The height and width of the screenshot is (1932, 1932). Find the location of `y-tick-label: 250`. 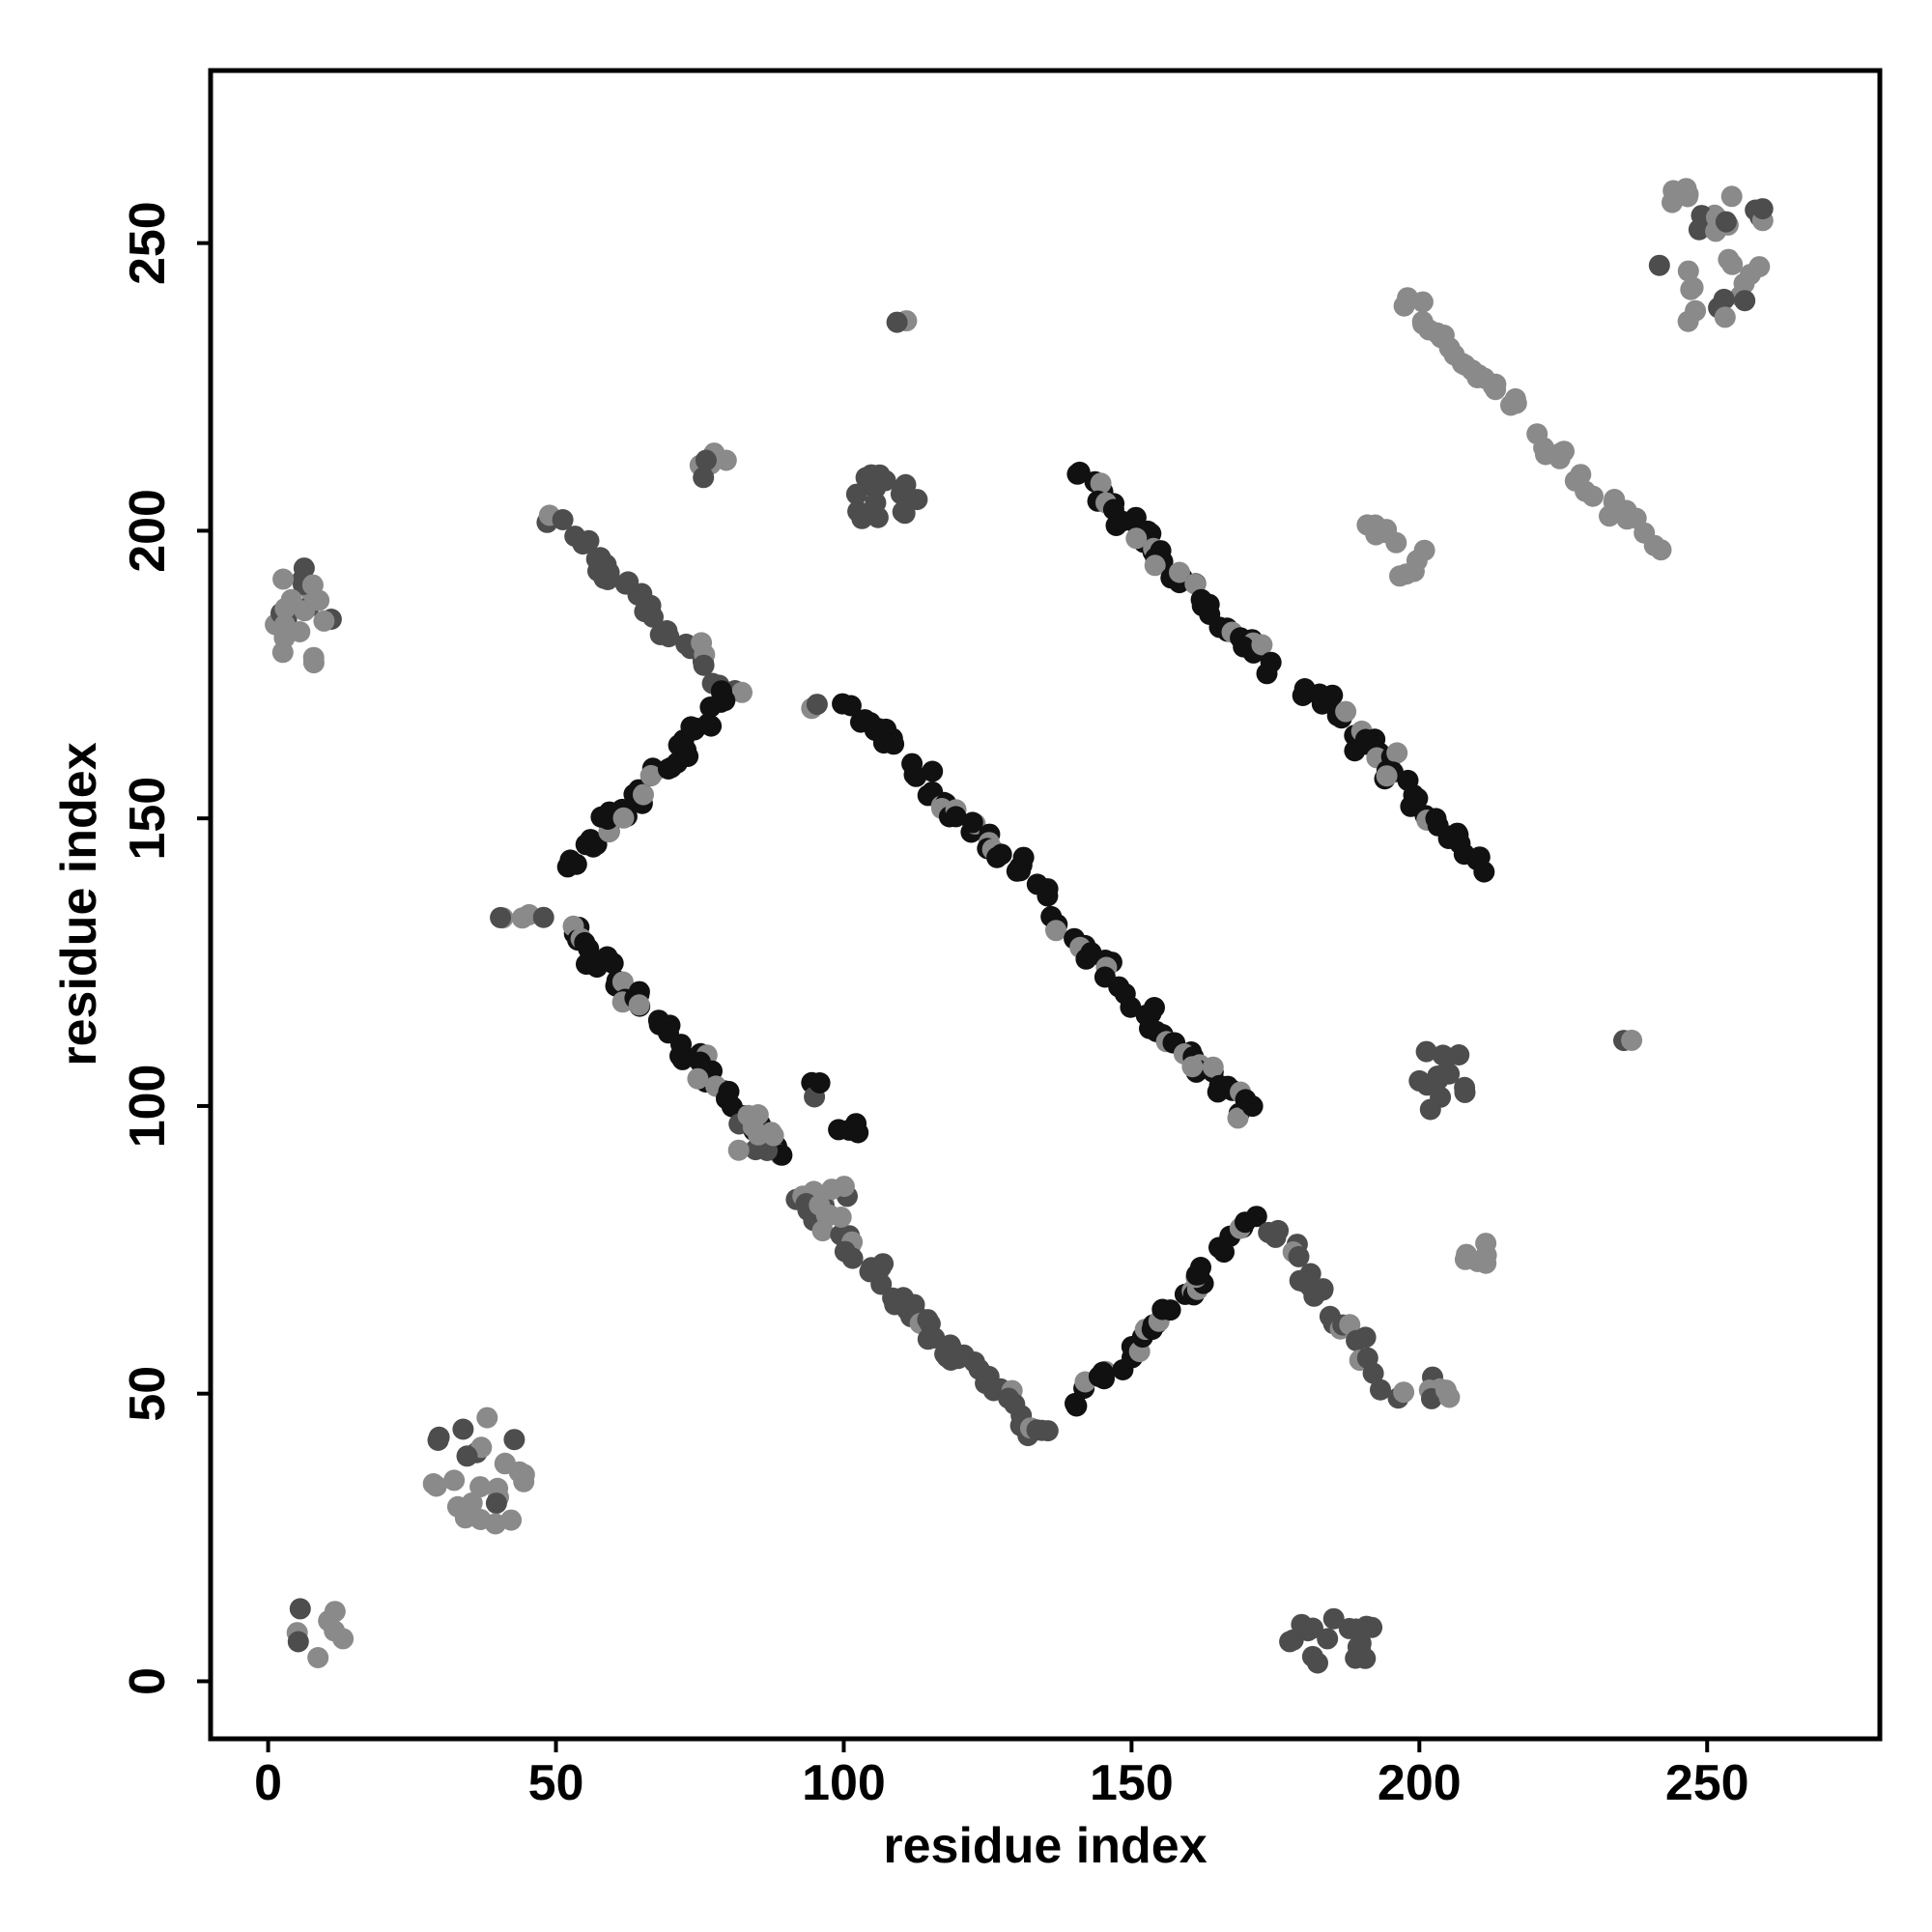

y-tick-label: 250 is located at coordinates (148, 243).